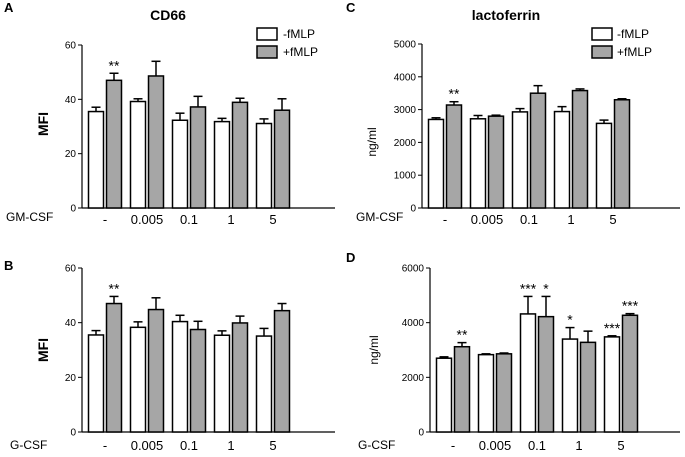 This screenshot has width=685, height=457. I want to click on panel-letter-c: C, so click(351, 7).